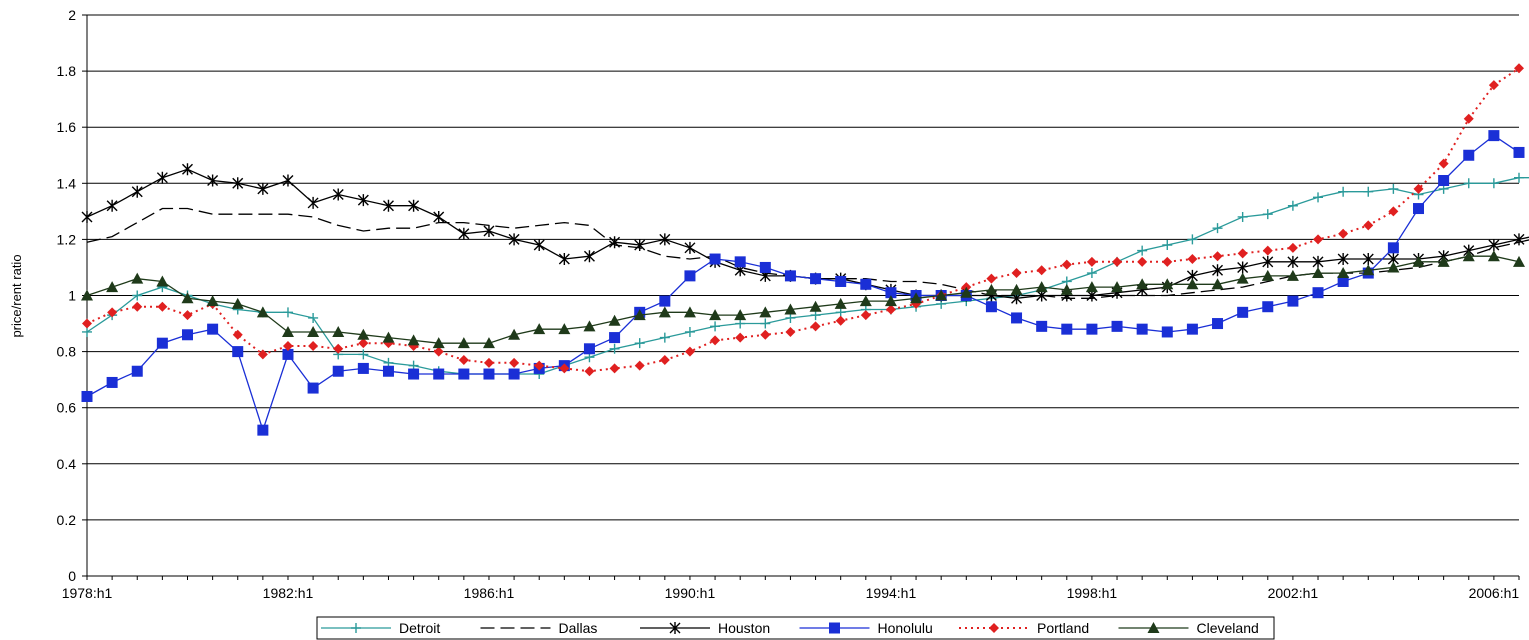 The image size is (1529, 640). I want to click on series-dallas, so click(807, 253).